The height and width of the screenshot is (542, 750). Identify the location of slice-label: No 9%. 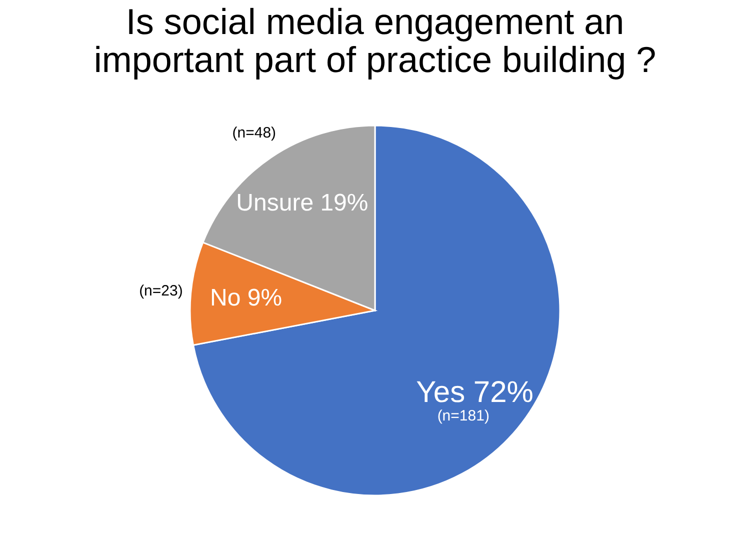
(246, 298).